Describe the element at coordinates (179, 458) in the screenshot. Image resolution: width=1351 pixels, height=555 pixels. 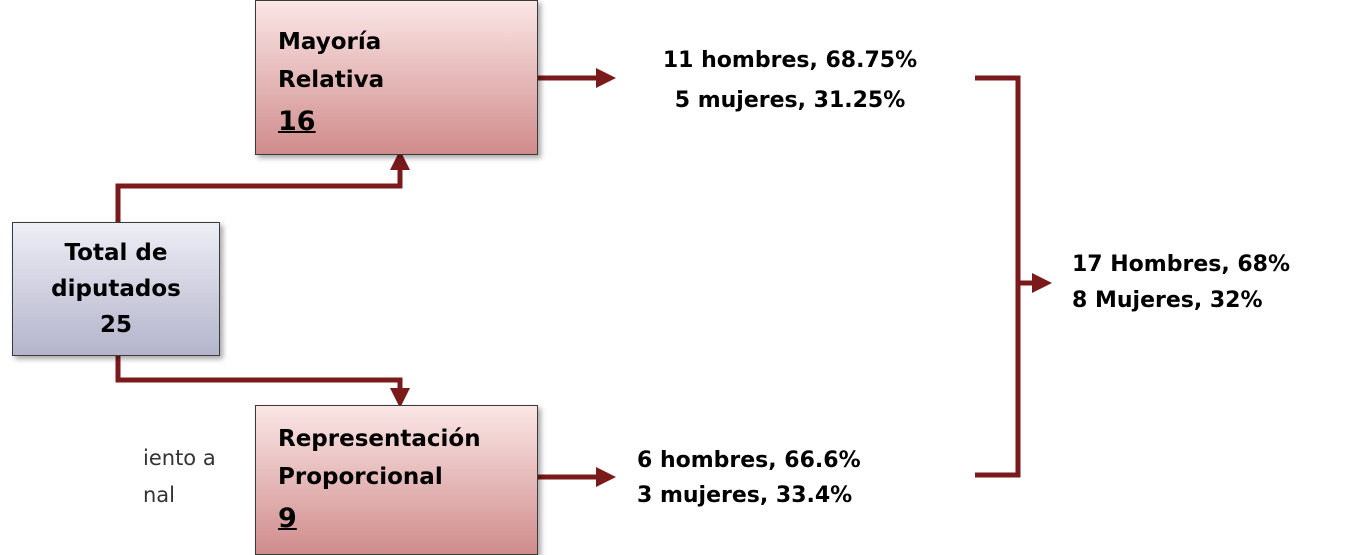
I see `side-note: iento a` at that location.